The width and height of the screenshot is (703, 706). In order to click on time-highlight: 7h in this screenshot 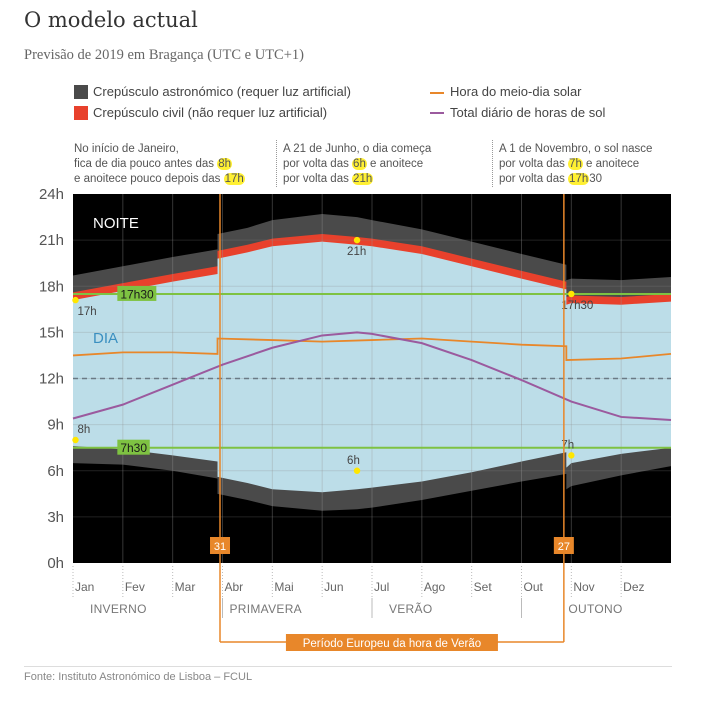, I will do `click(575, 164)`.